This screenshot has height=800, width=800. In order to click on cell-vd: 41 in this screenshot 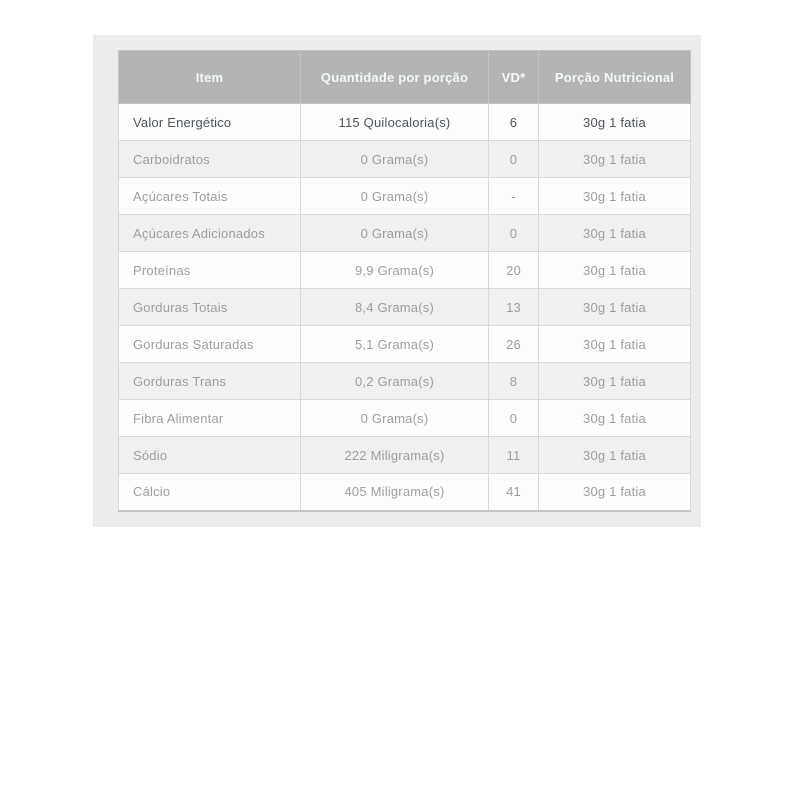, I will do `click(513, 492)`.